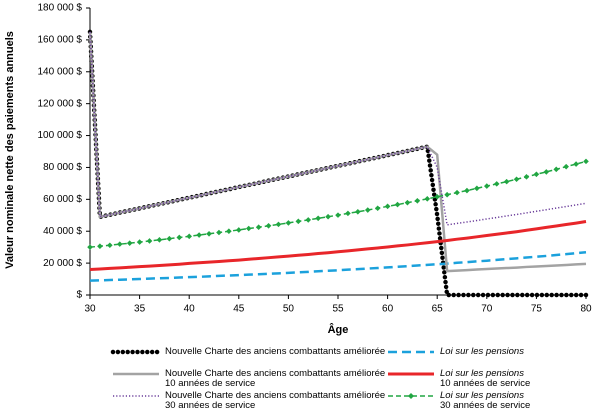 This screenshot has width=600, height=412. What do you see at coordinates (487, 309) in the screenshot?
I see `x-tick-label: 70` at bounding box center [487, 309].